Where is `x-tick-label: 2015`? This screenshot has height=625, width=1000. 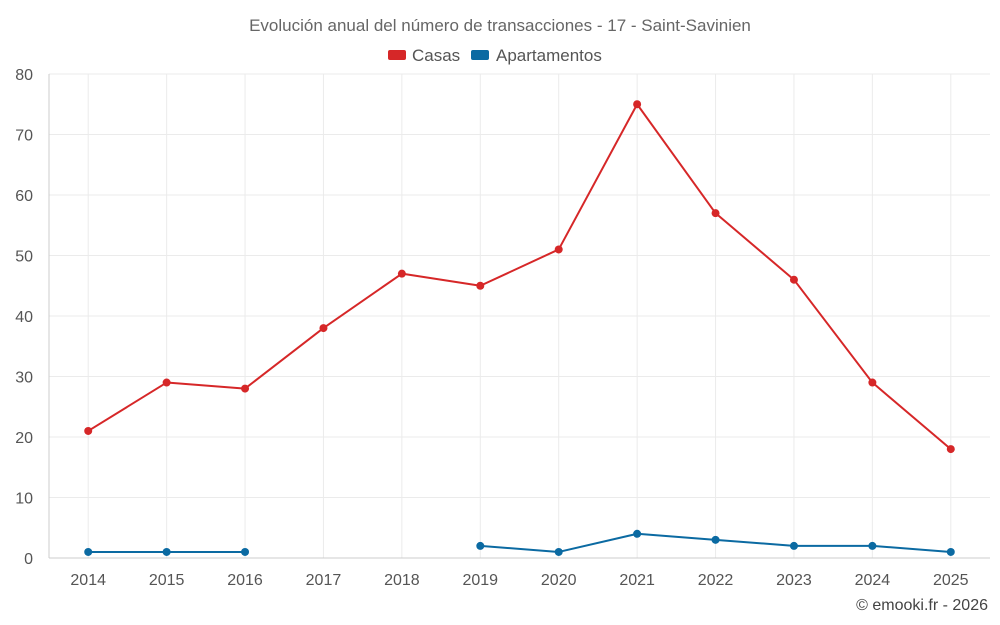
x-tick-label: 2015 is located at coordinates (167, 580).